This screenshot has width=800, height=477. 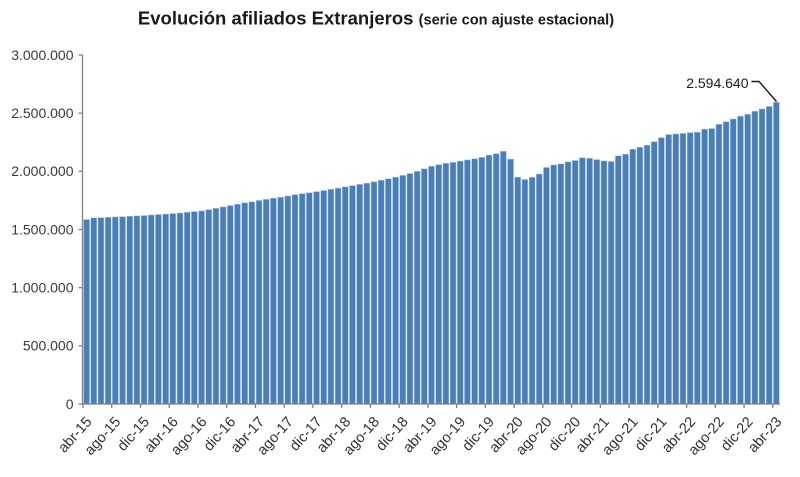 I want to click on svg-text: 2.594.640, so click(x=717, y=83).